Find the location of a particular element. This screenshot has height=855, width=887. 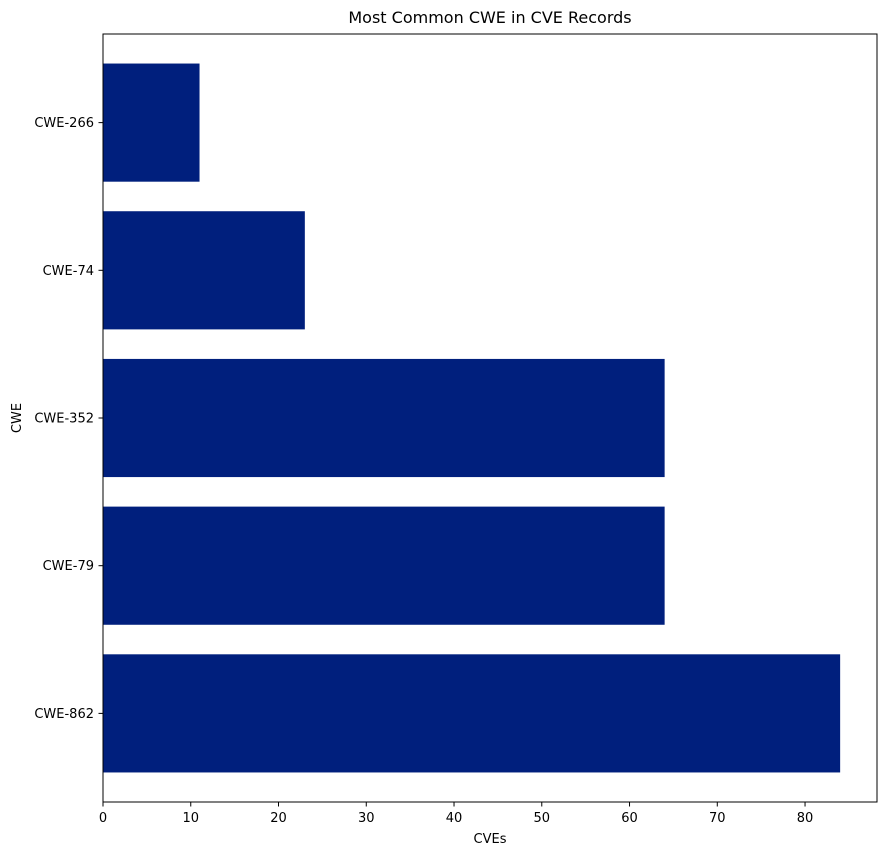

chart-title: Most Common CWE in CVE Records is located at coordinates (489, 17).